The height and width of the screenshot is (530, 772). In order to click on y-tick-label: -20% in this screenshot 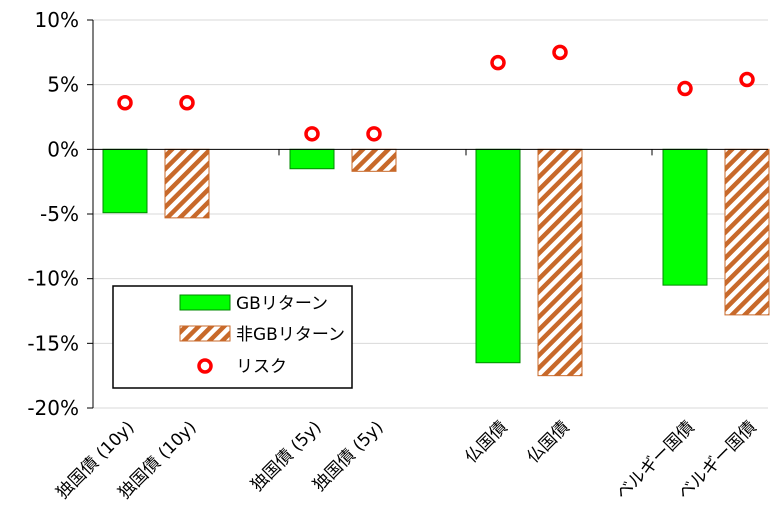, I will do `click(53, 408)`.